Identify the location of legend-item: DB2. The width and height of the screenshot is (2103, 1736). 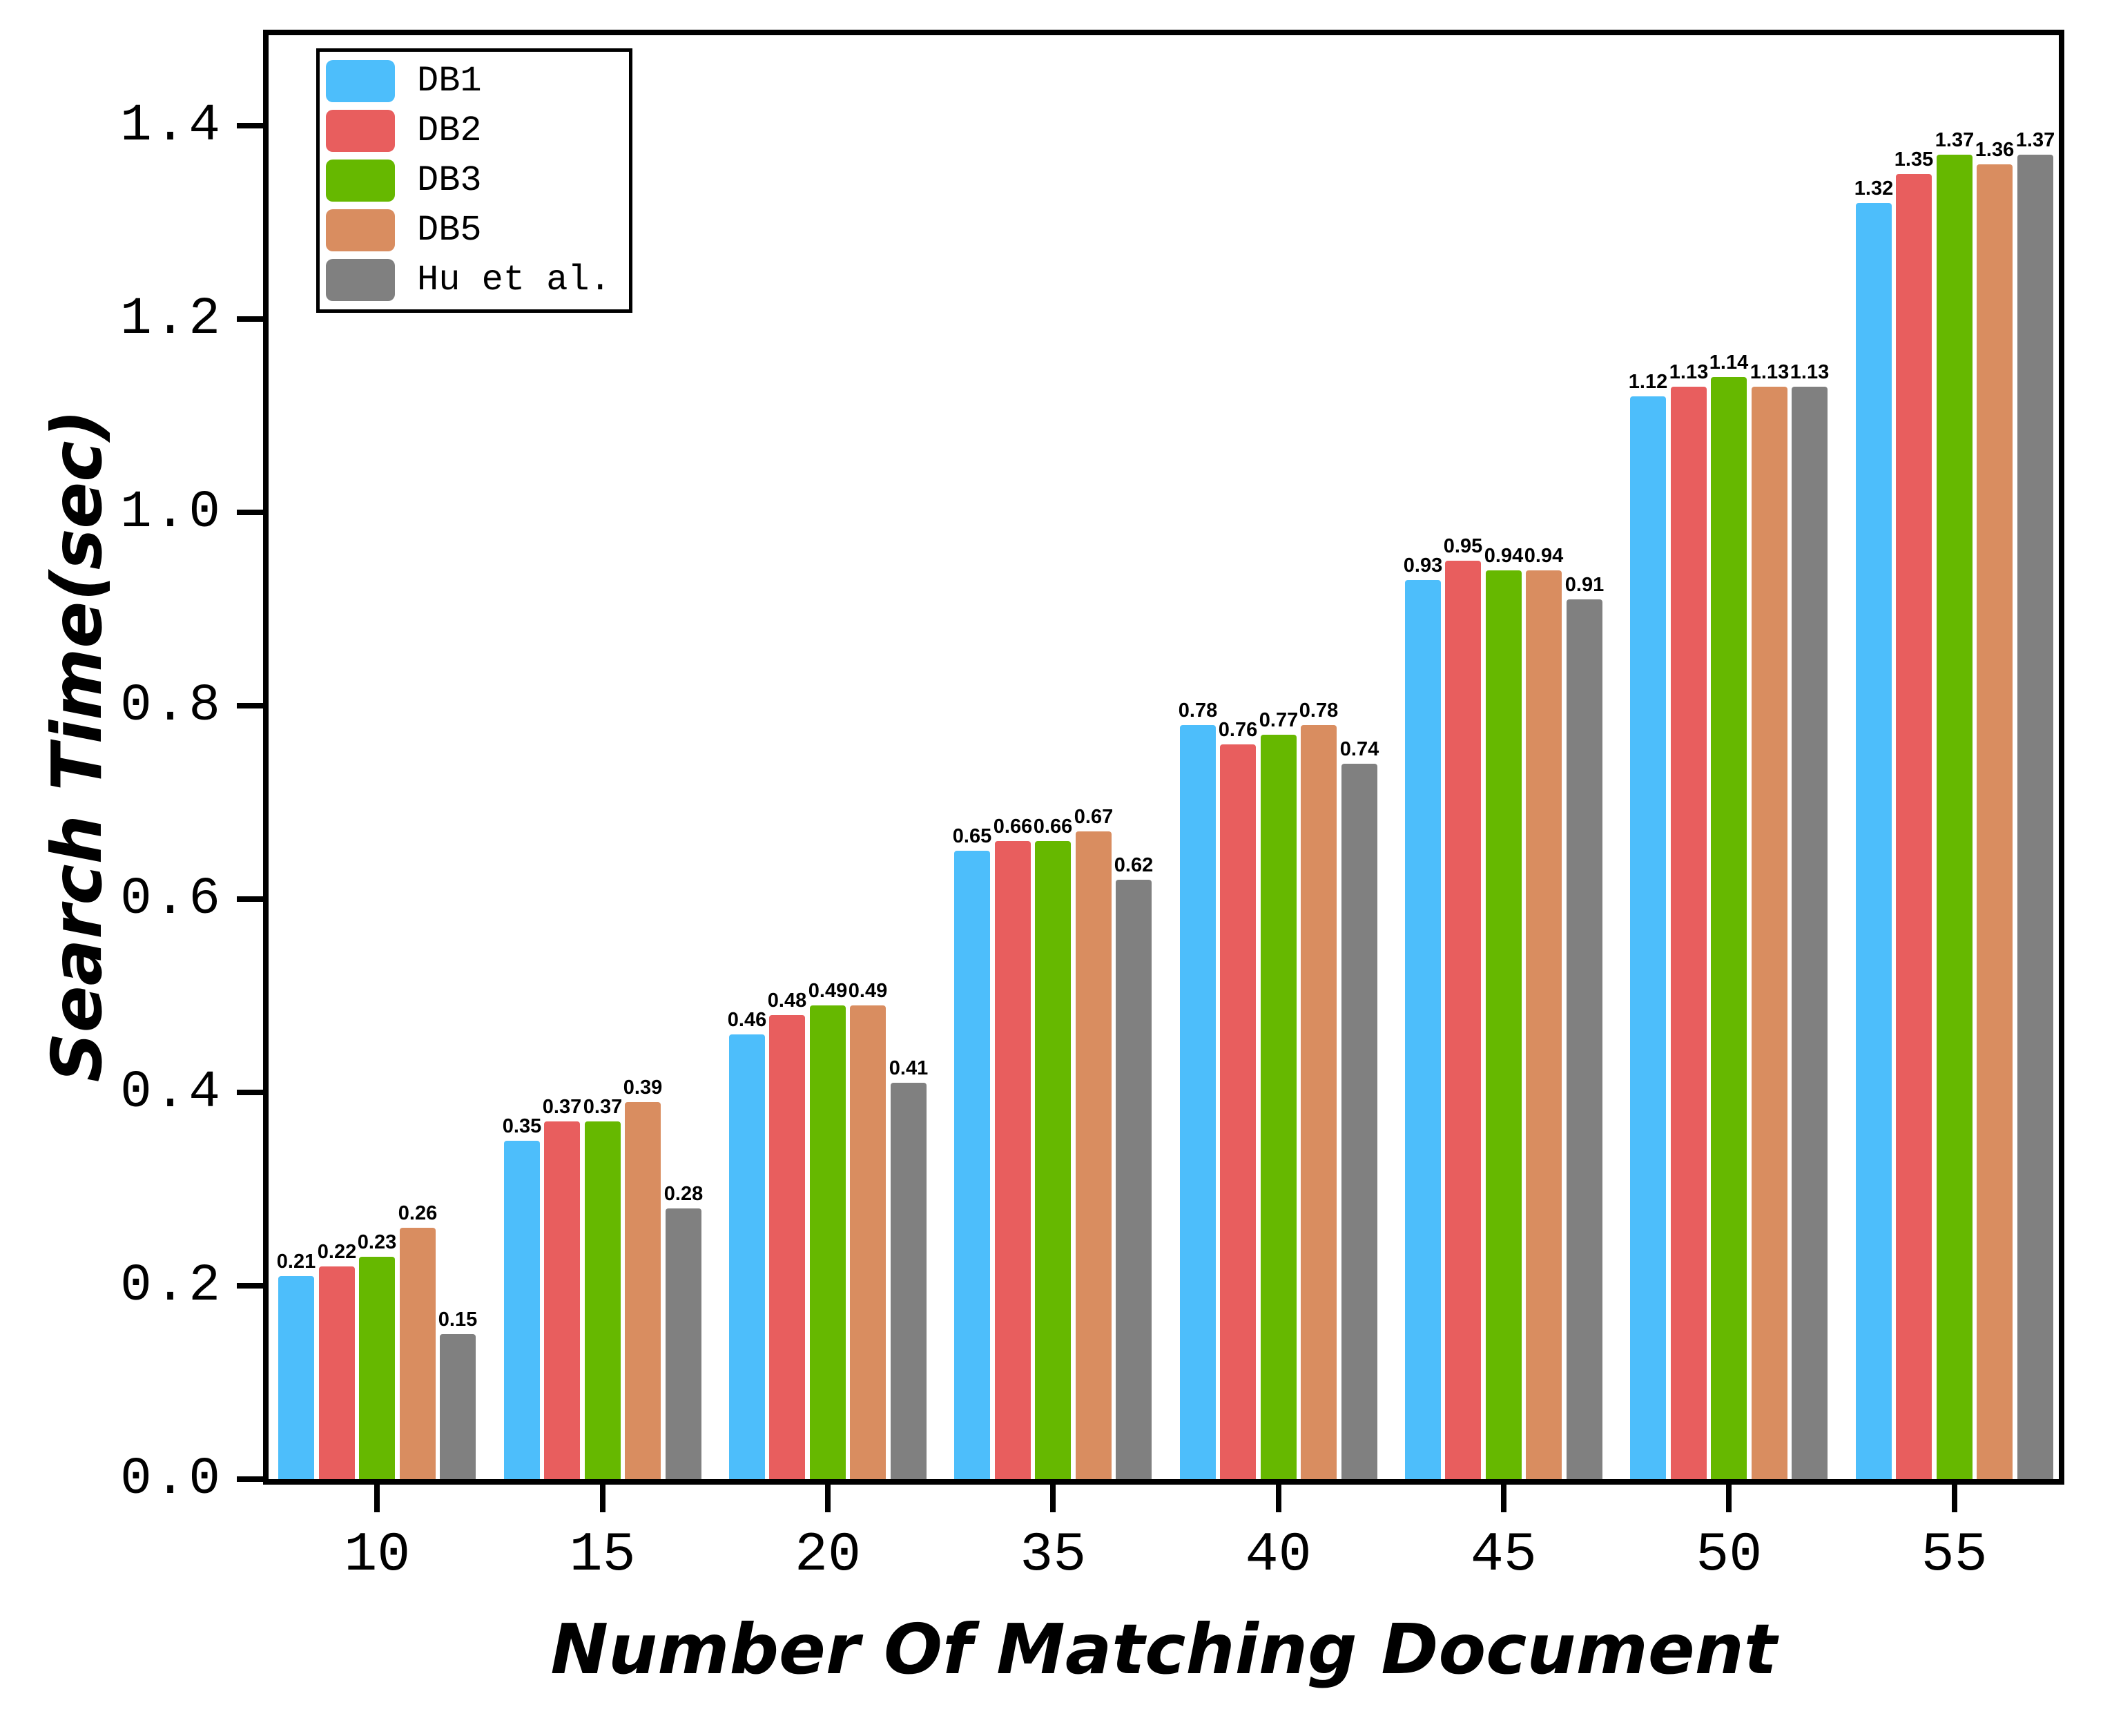
(468, 131).